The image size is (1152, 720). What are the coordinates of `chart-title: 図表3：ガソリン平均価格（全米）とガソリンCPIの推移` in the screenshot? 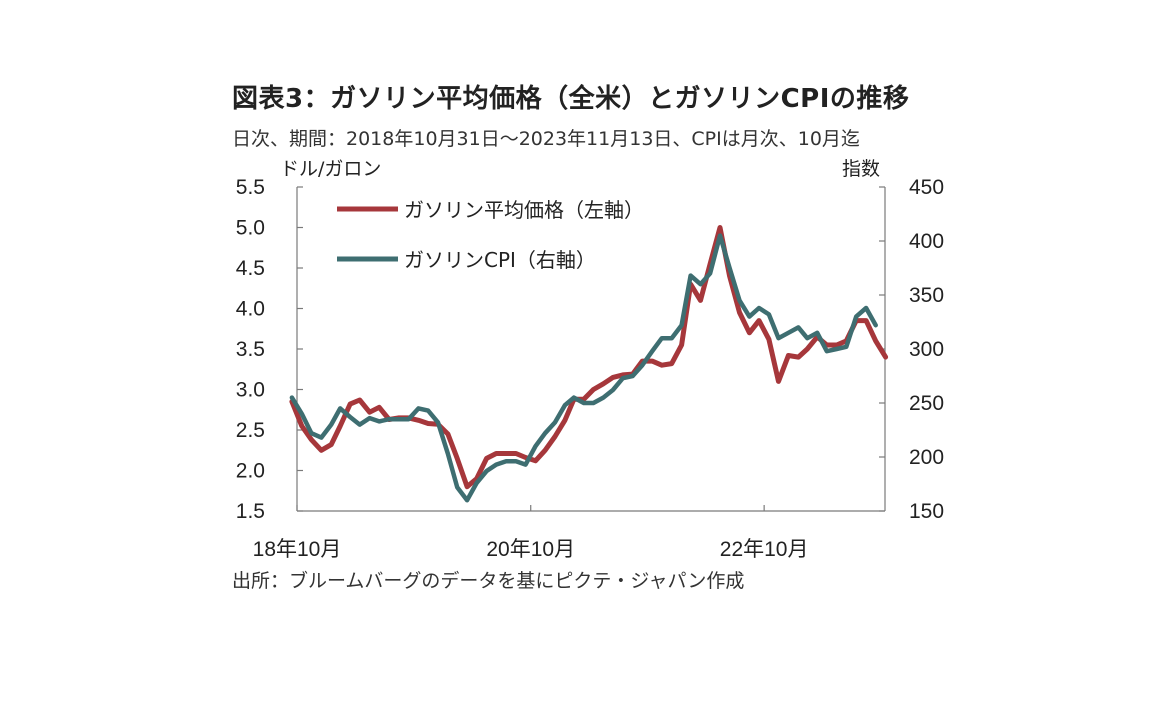 It's located at (571, 99).